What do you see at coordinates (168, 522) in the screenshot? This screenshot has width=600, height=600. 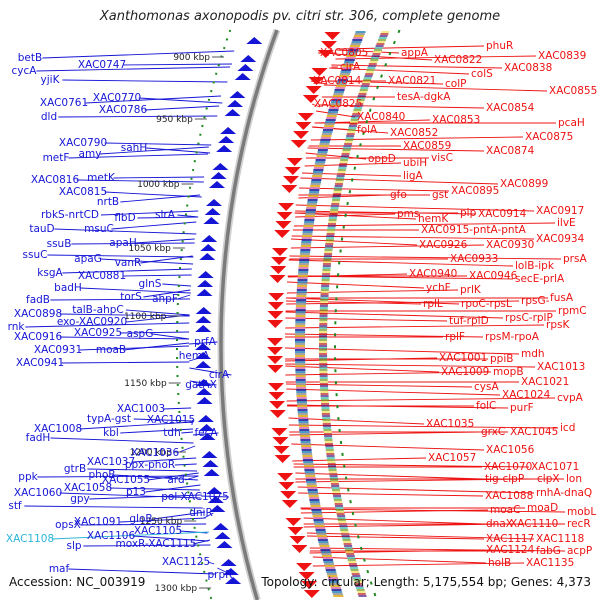 I see `kbp-tick: 1250 kbp` at bounding box center [168, 522].